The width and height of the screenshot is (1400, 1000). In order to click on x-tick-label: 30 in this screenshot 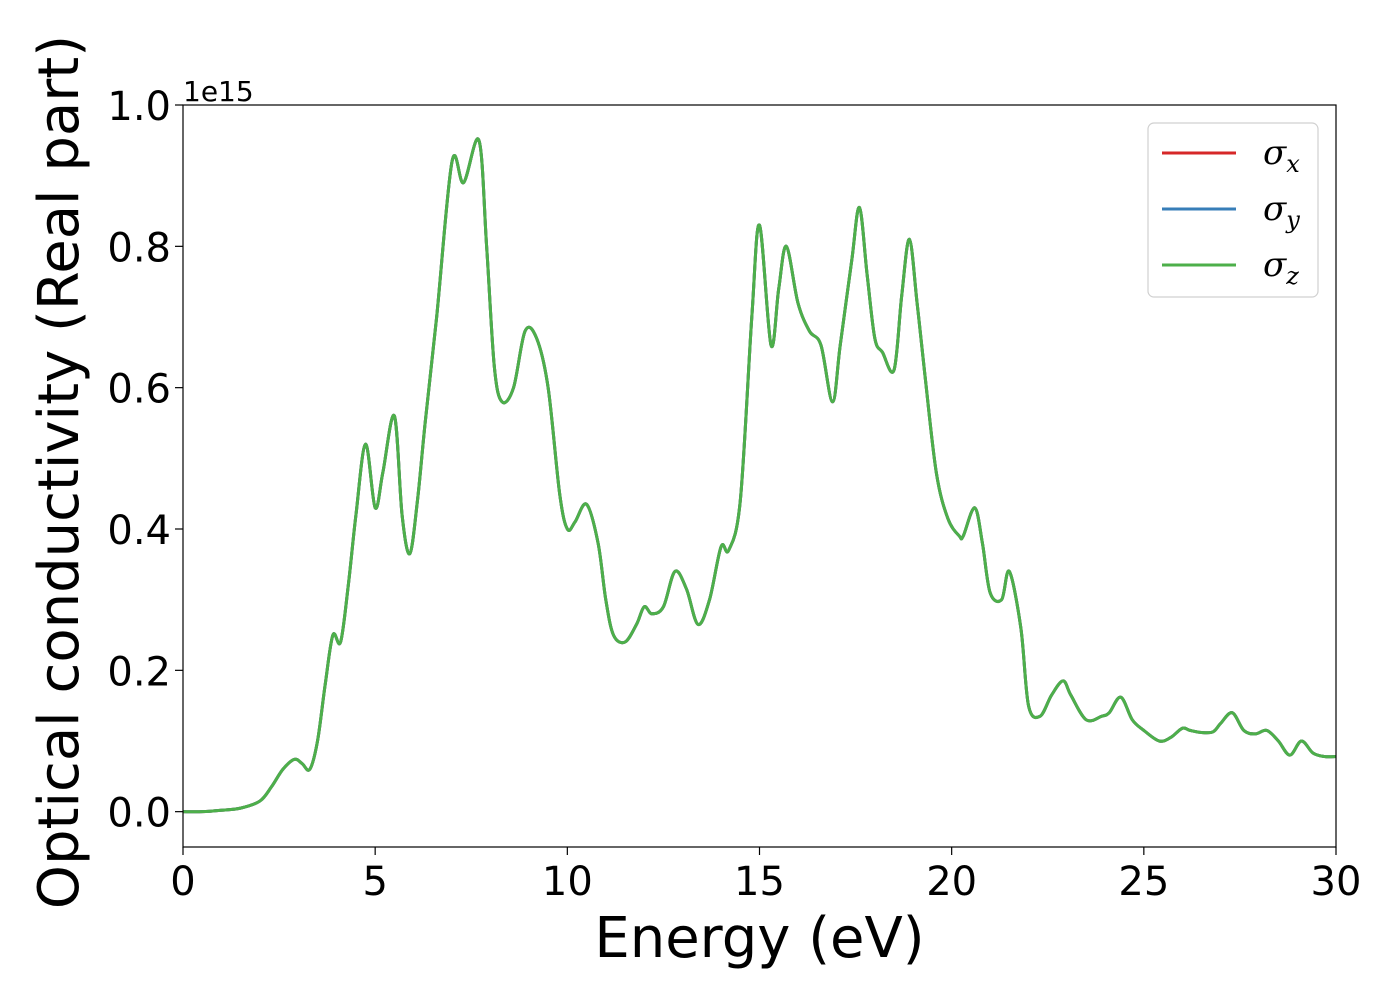, I will do `click(1336, 882)`.